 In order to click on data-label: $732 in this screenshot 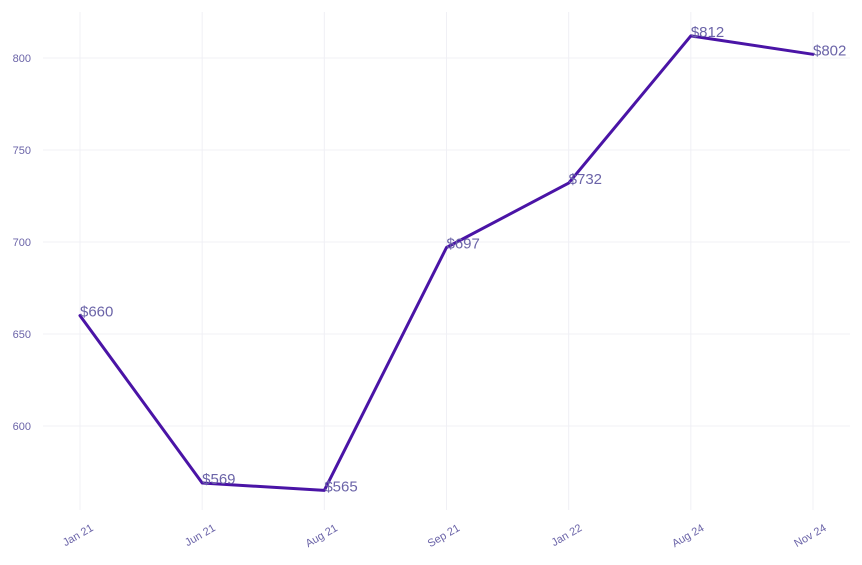, I will do `click(585, 179)`.